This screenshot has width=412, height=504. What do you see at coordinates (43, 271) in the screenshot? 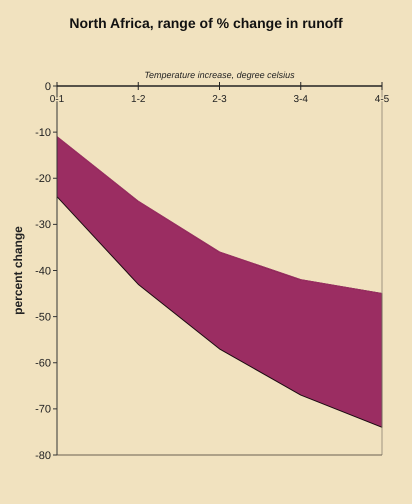
I see `y-tick-label: -40` at bounding box center [43, 271].